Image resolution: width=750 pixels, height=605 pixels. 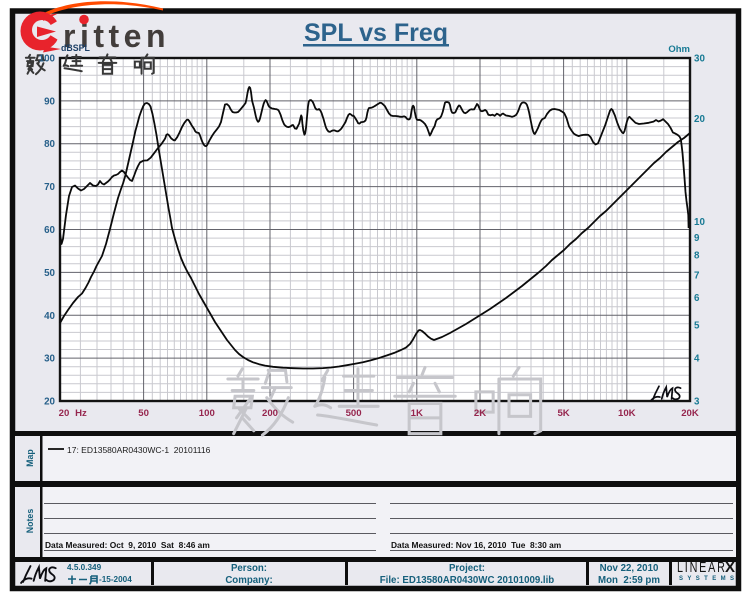 I want to click on svg-text:17: ED13580AR0430WC-1 2010111: 17: ED13580AR0430WC-1 20101116, so click(x=139, y=450).